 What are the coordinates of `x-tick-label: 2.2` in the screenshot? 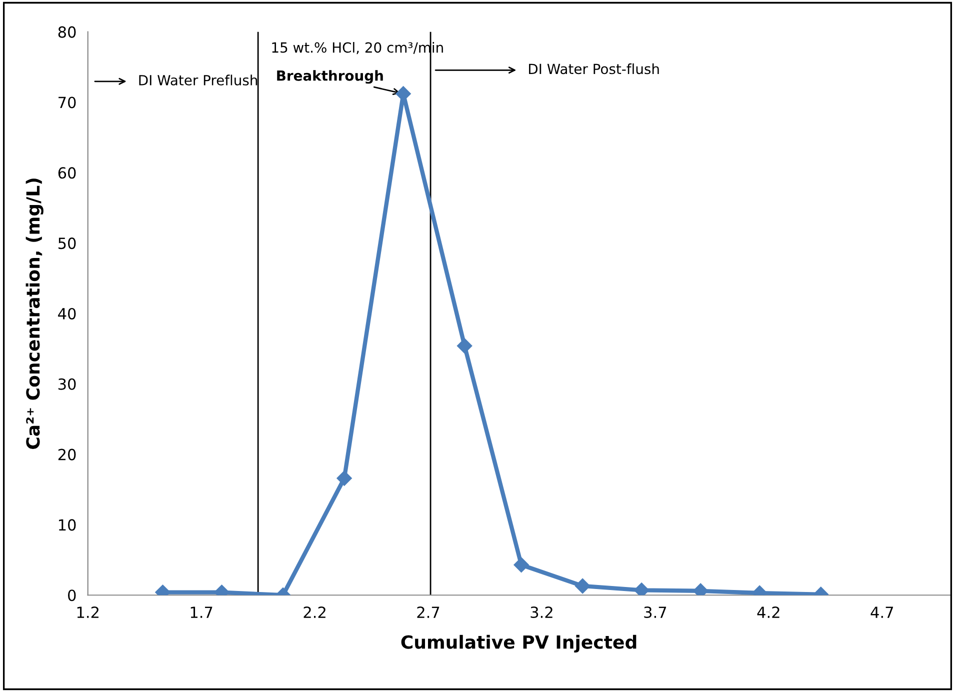 It's located at (315, 612).